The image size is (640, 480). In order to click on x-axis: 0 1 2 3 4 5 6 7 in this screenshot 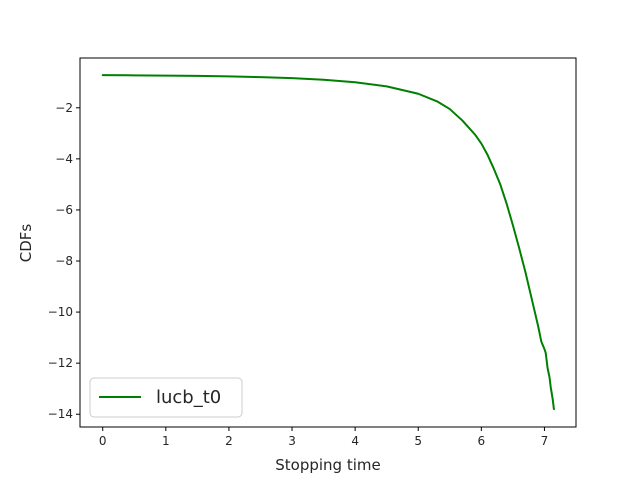, I will do `click(323, 437)`.